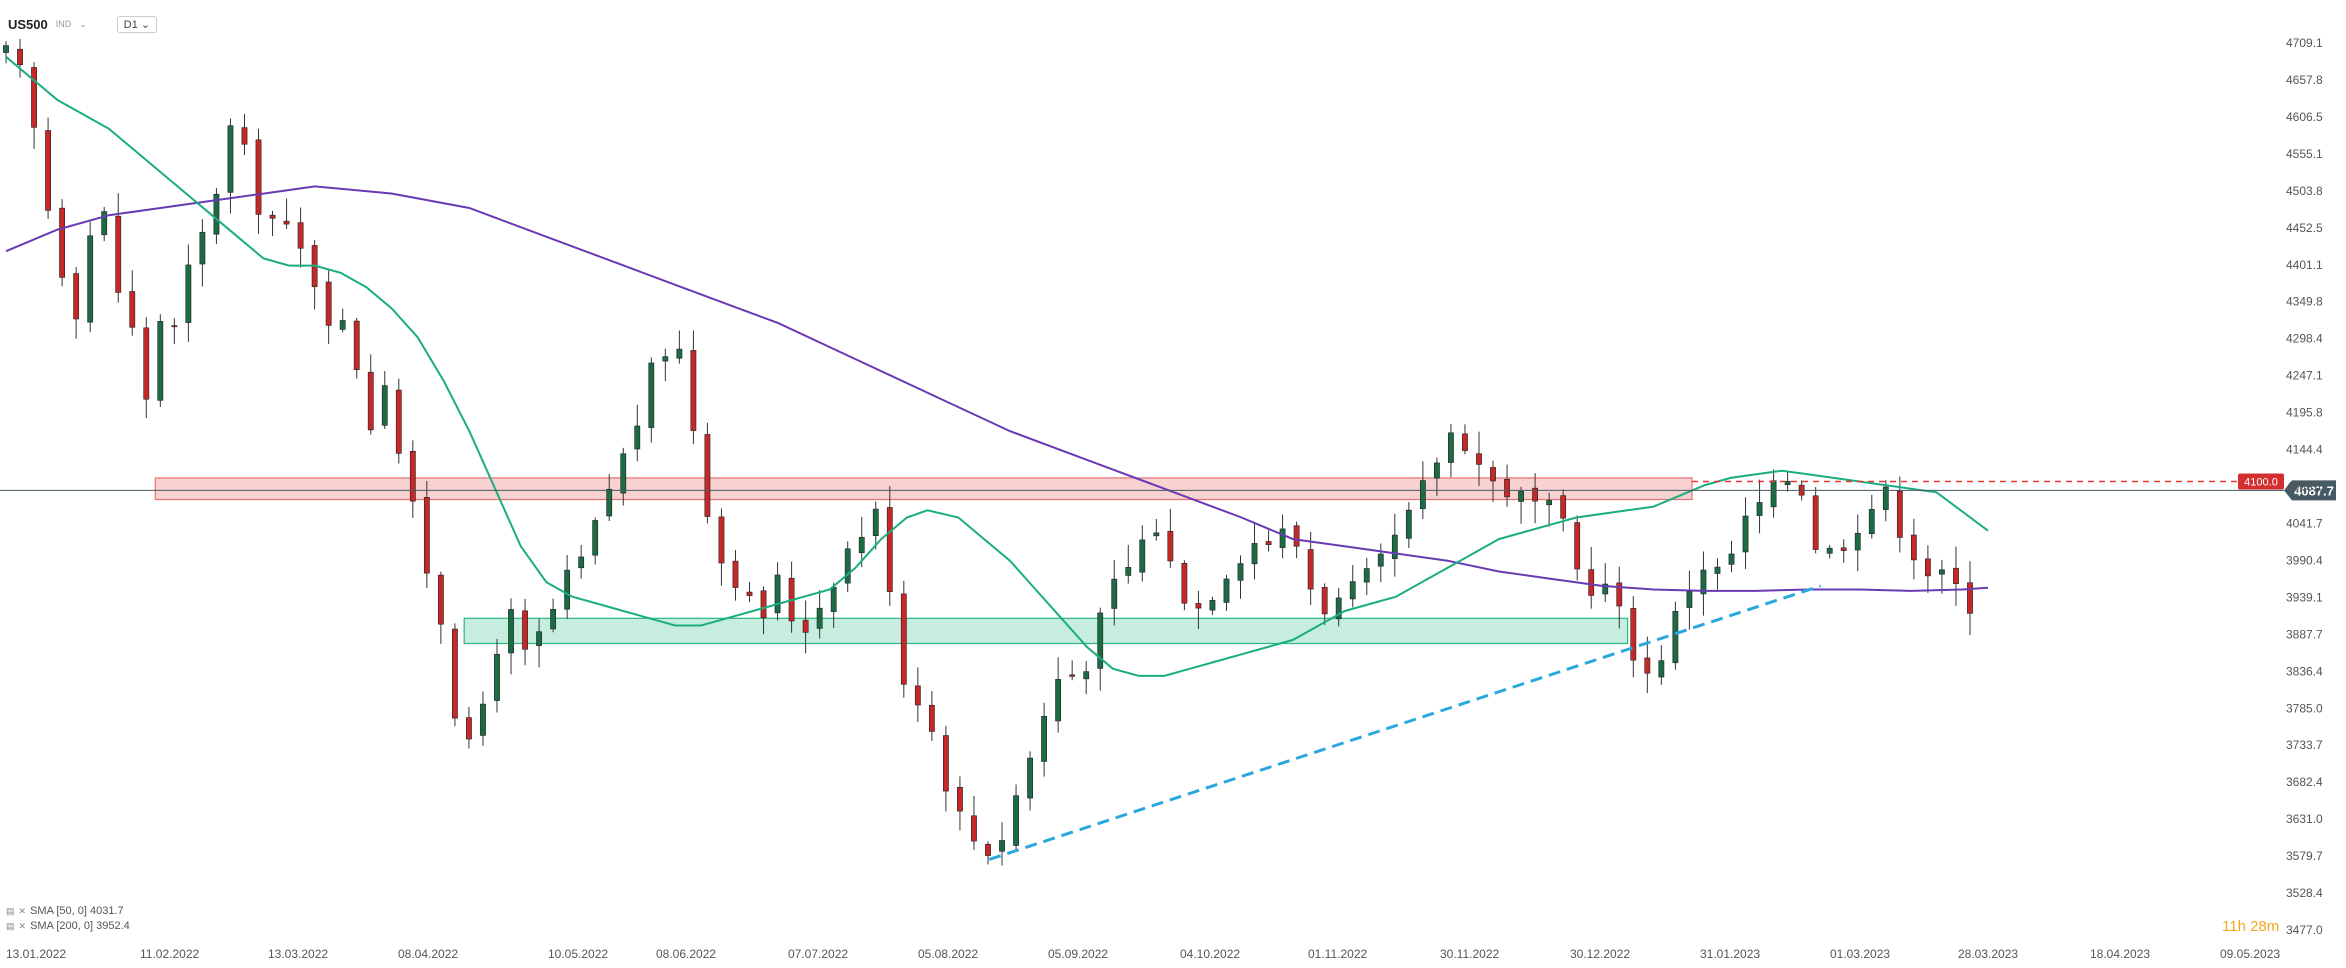 Image resolution: width=2346 pixels, height=968 pixels. Describe the element at coordinates (2304, 856) in the screenshot. I see `y-tick-label: 3579.7` at that location.